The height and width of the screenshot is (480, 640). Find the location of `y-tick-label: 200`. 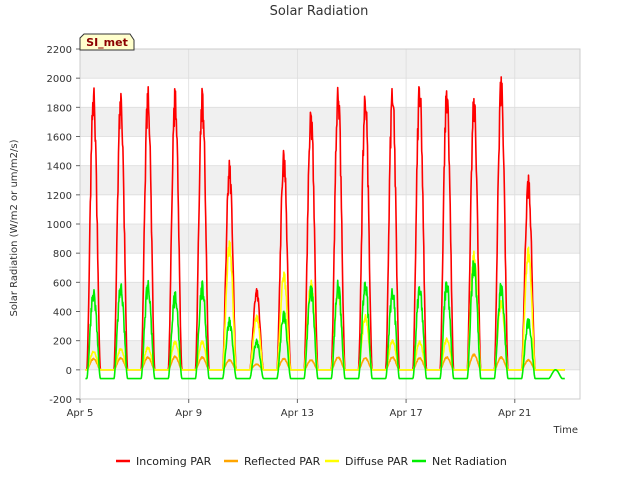

y-tick-label: 200 is located at coordinates (62, 342).